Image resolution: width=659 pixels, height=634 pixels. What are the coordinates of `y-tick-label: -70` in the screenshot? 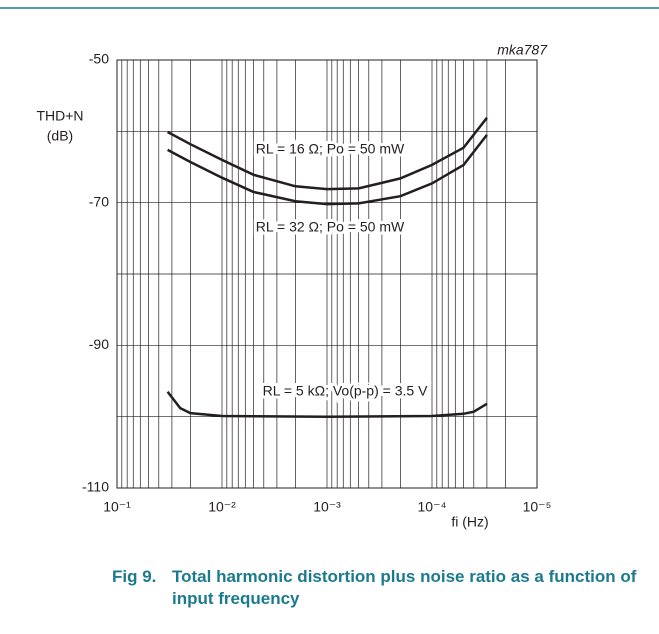 It's located at (99, 201).